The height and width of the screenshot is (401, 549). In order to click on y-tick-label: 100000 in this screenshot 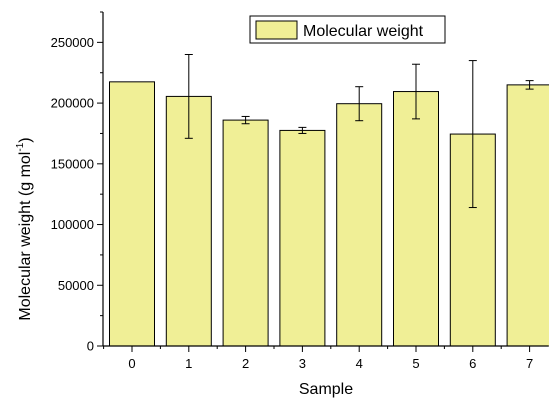, I will do `click(72, 224)`.